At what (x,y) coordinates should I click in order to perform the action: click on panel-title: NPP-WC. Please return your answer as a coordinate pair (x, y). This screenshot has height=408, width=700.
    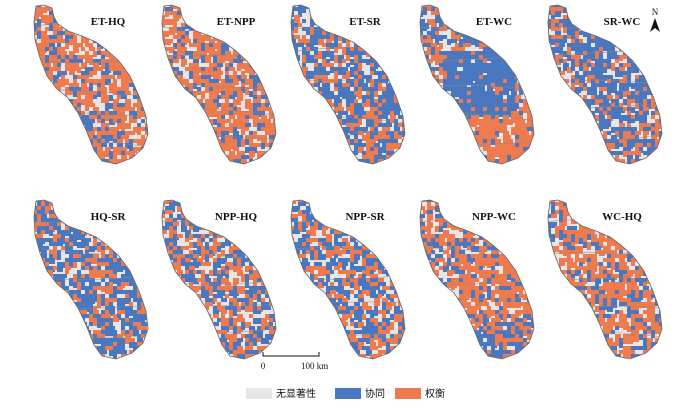
    Looking at the image, I should click on (494, 217).